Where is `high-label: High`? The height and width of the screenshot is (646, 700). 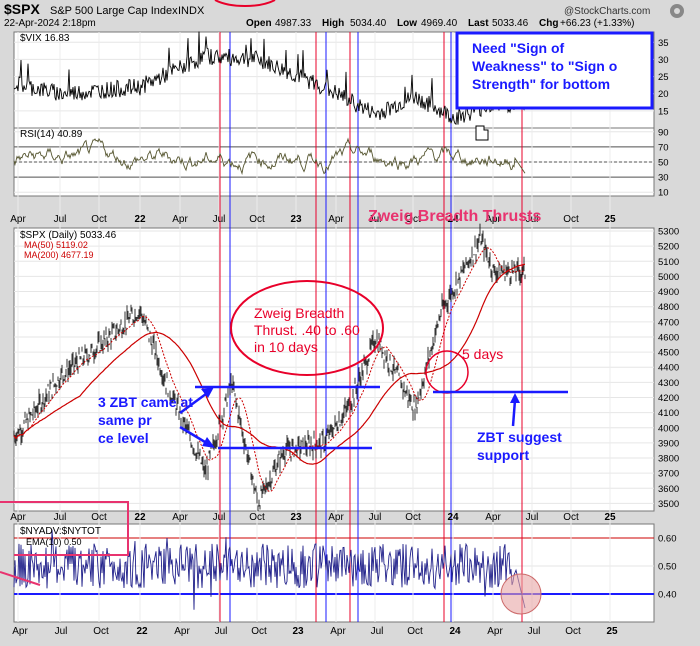
high-label: High is located at coordinates (333, 23).